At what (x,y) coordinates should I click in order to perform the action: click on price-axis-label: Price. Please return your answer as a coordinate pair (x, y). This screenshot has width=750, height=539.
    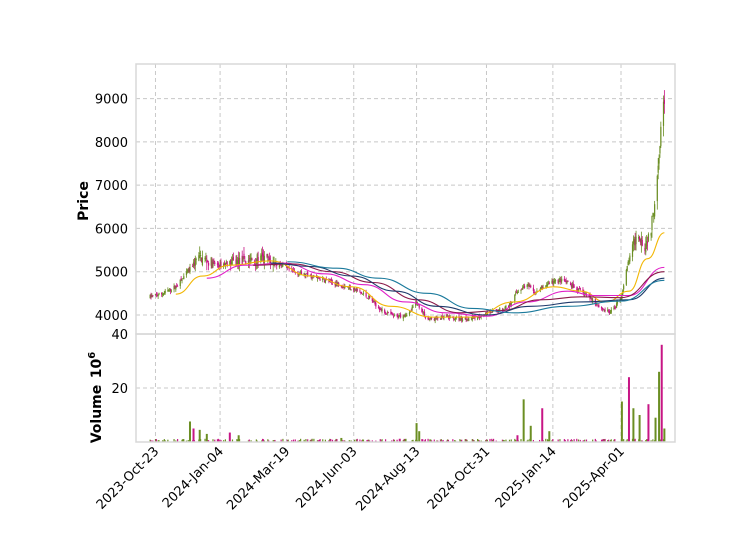
    Looking at the image, I should click on (84, 201).